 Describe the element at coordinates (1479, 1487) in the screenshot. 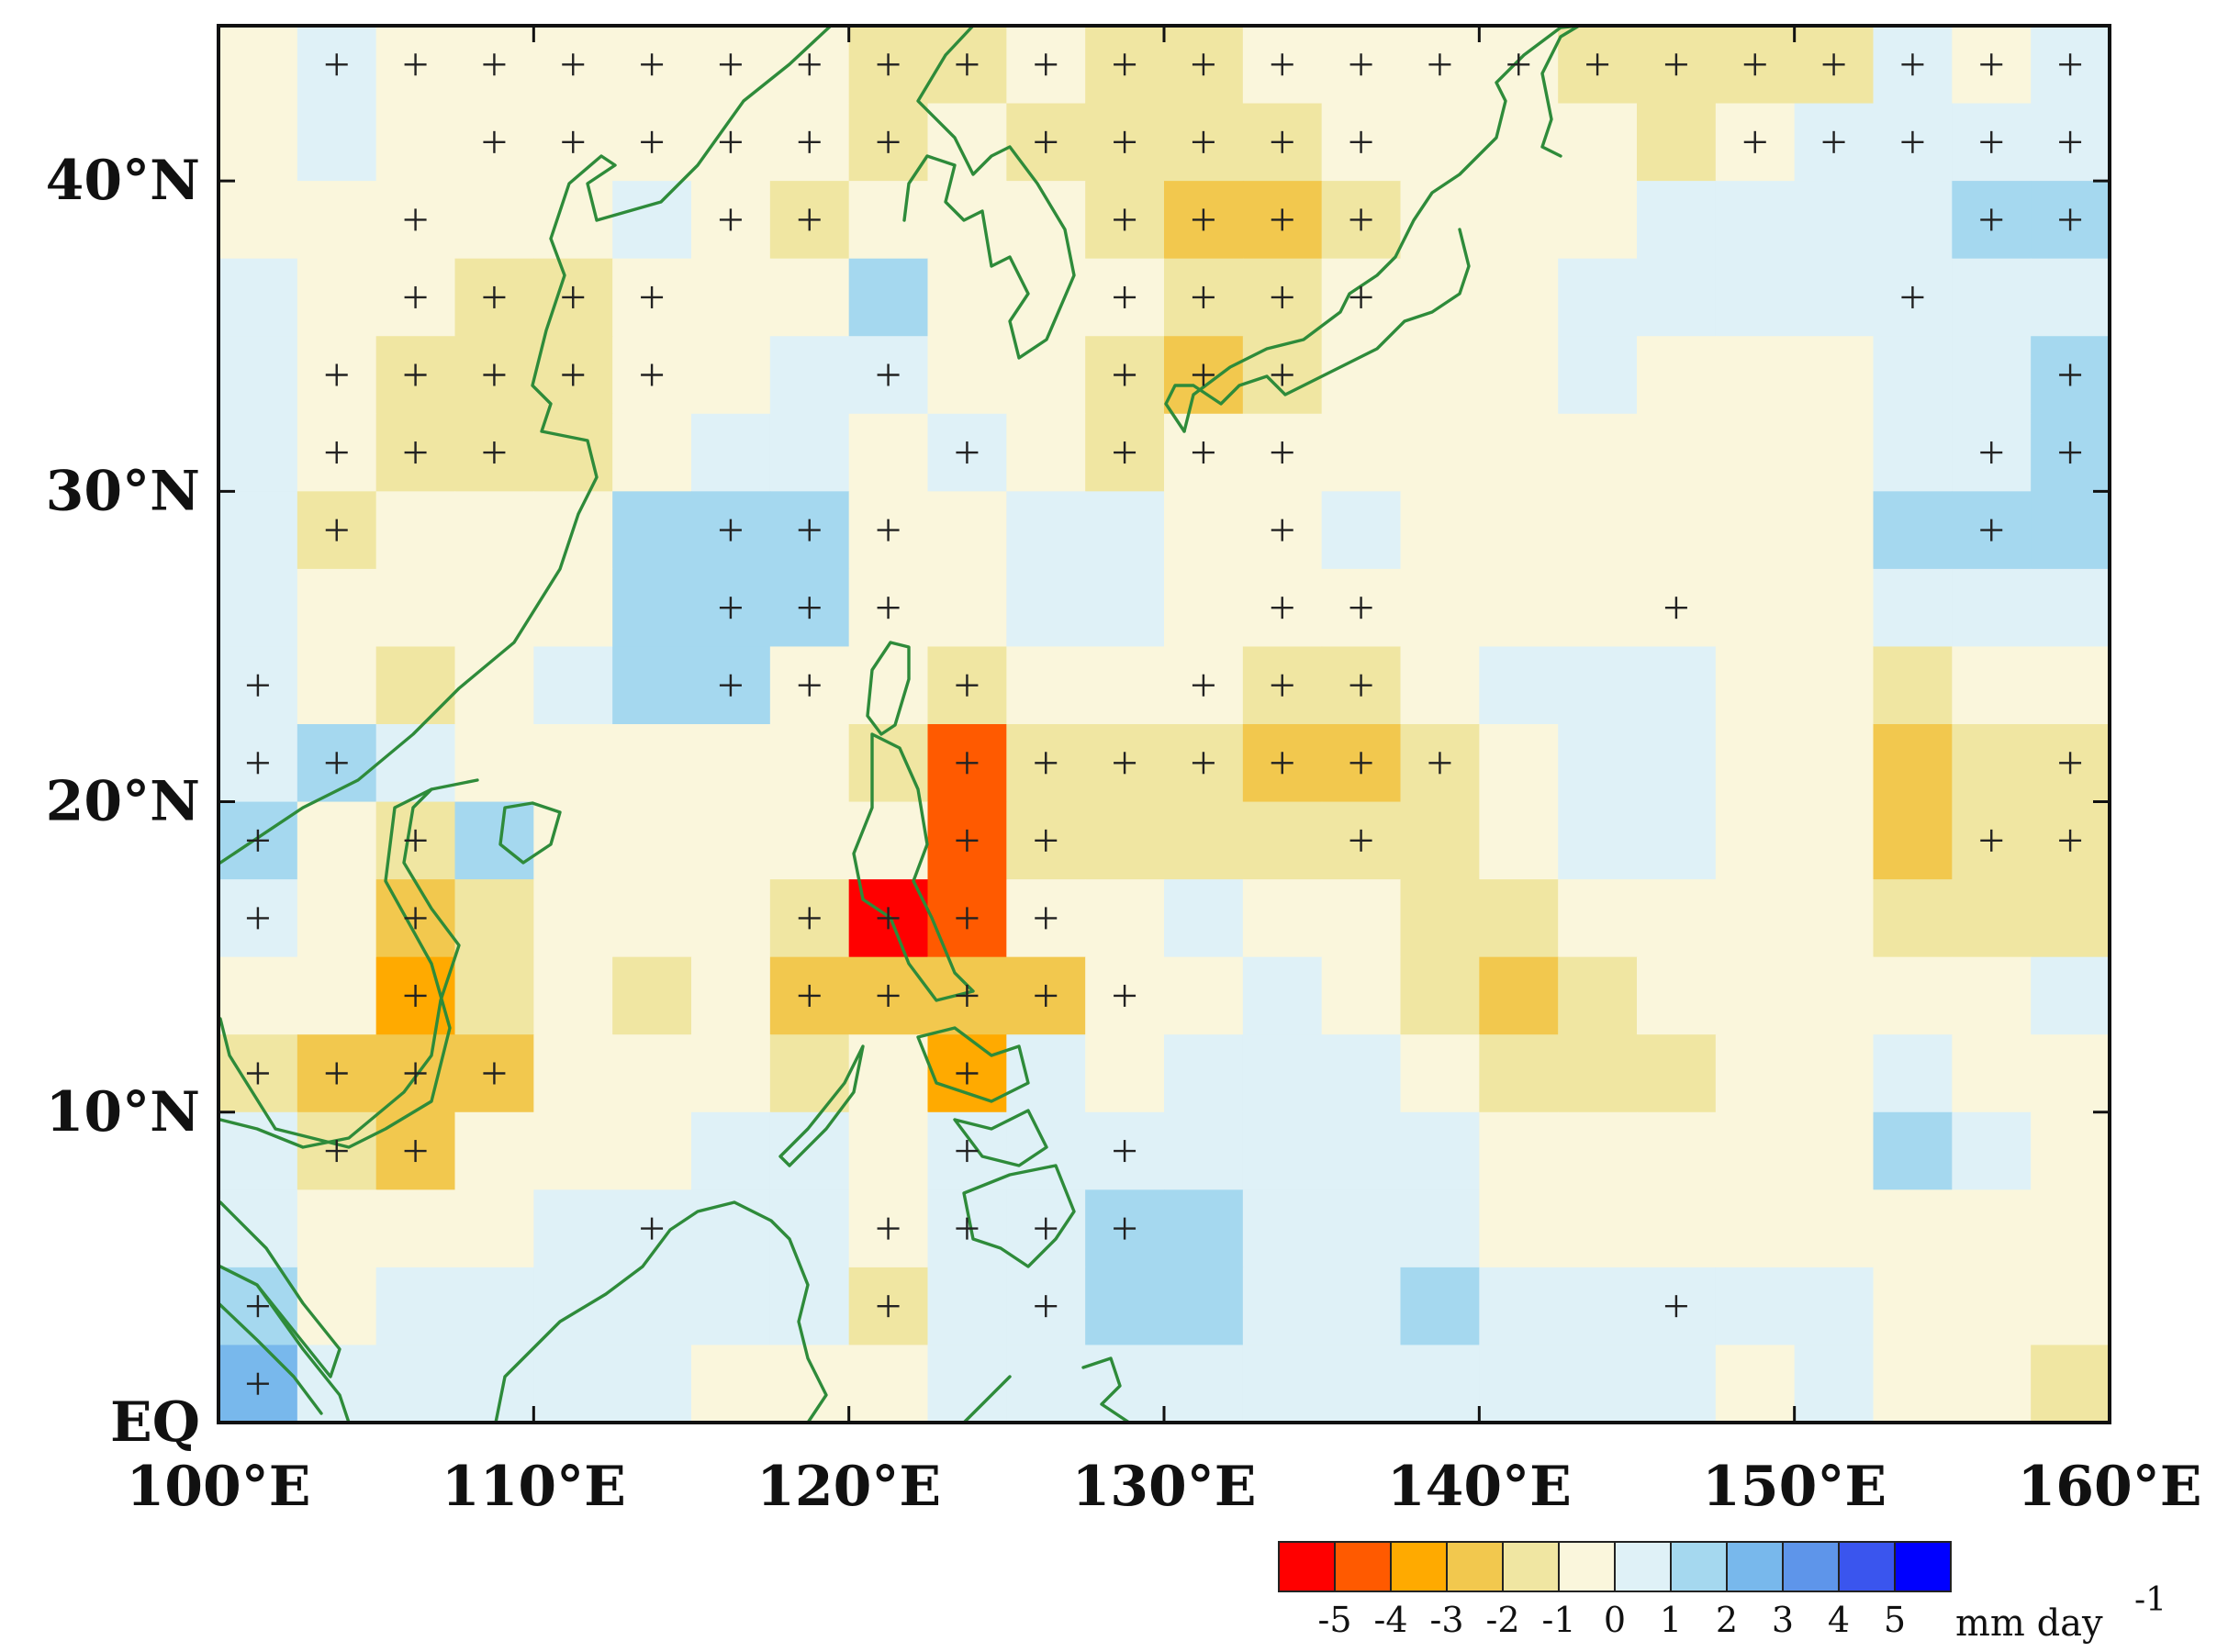

I see `x-tick-label: 140°E` at that location.